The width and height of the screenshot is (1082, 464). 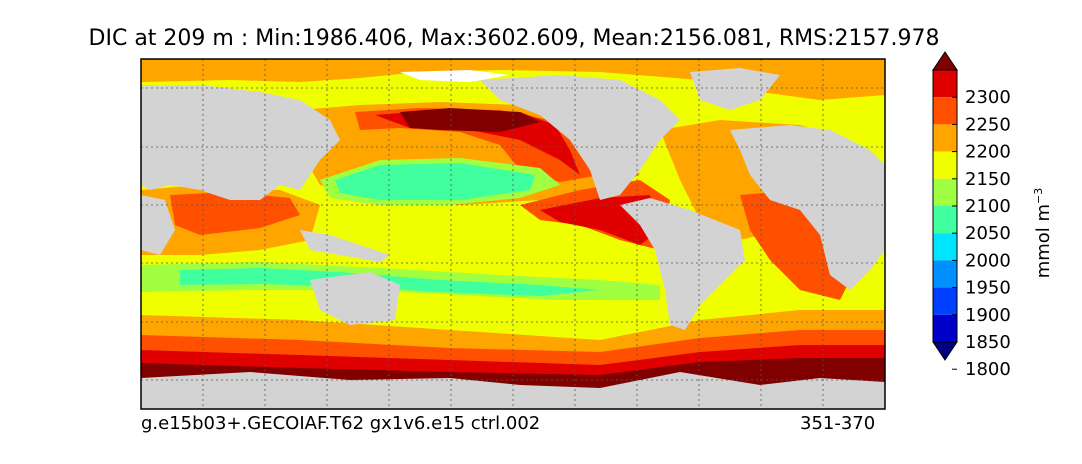 I want to click on europe-africa, so click(x=807, y=207).